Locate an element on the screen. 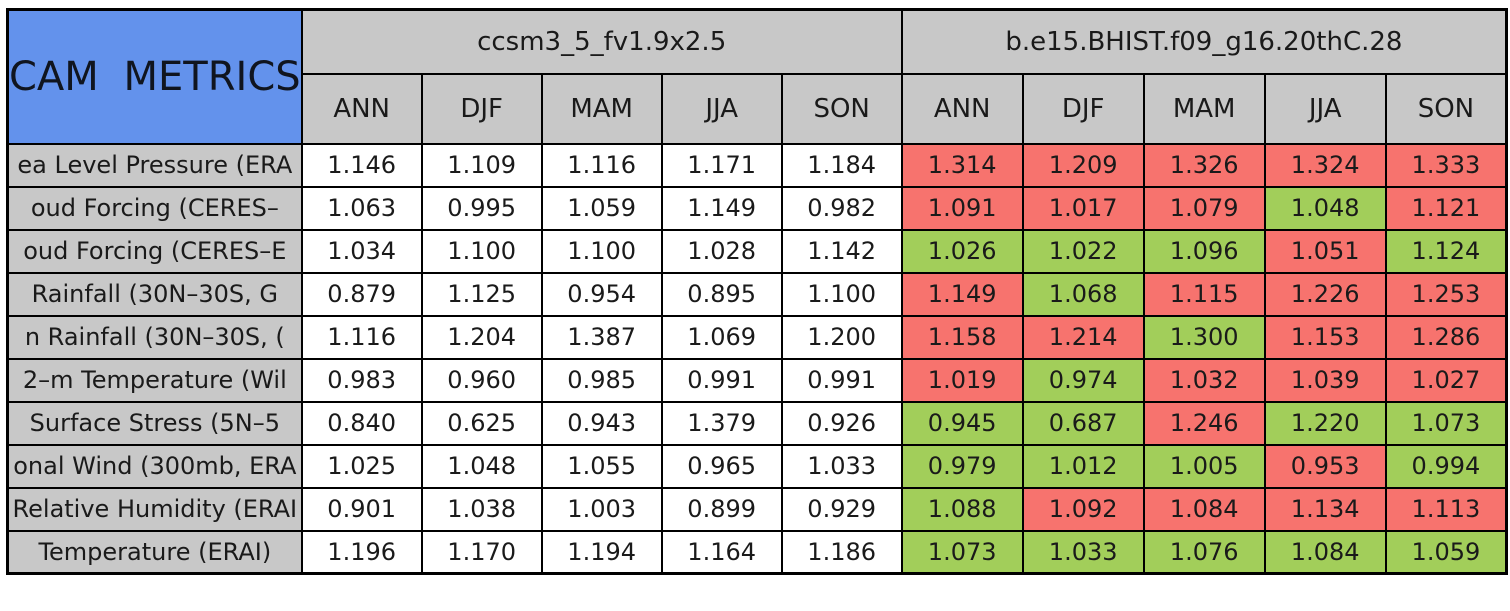 The height and width of the screenshot is (611, 1510). metric-value-cell: 0.954 is located at coordinates (601, 294).